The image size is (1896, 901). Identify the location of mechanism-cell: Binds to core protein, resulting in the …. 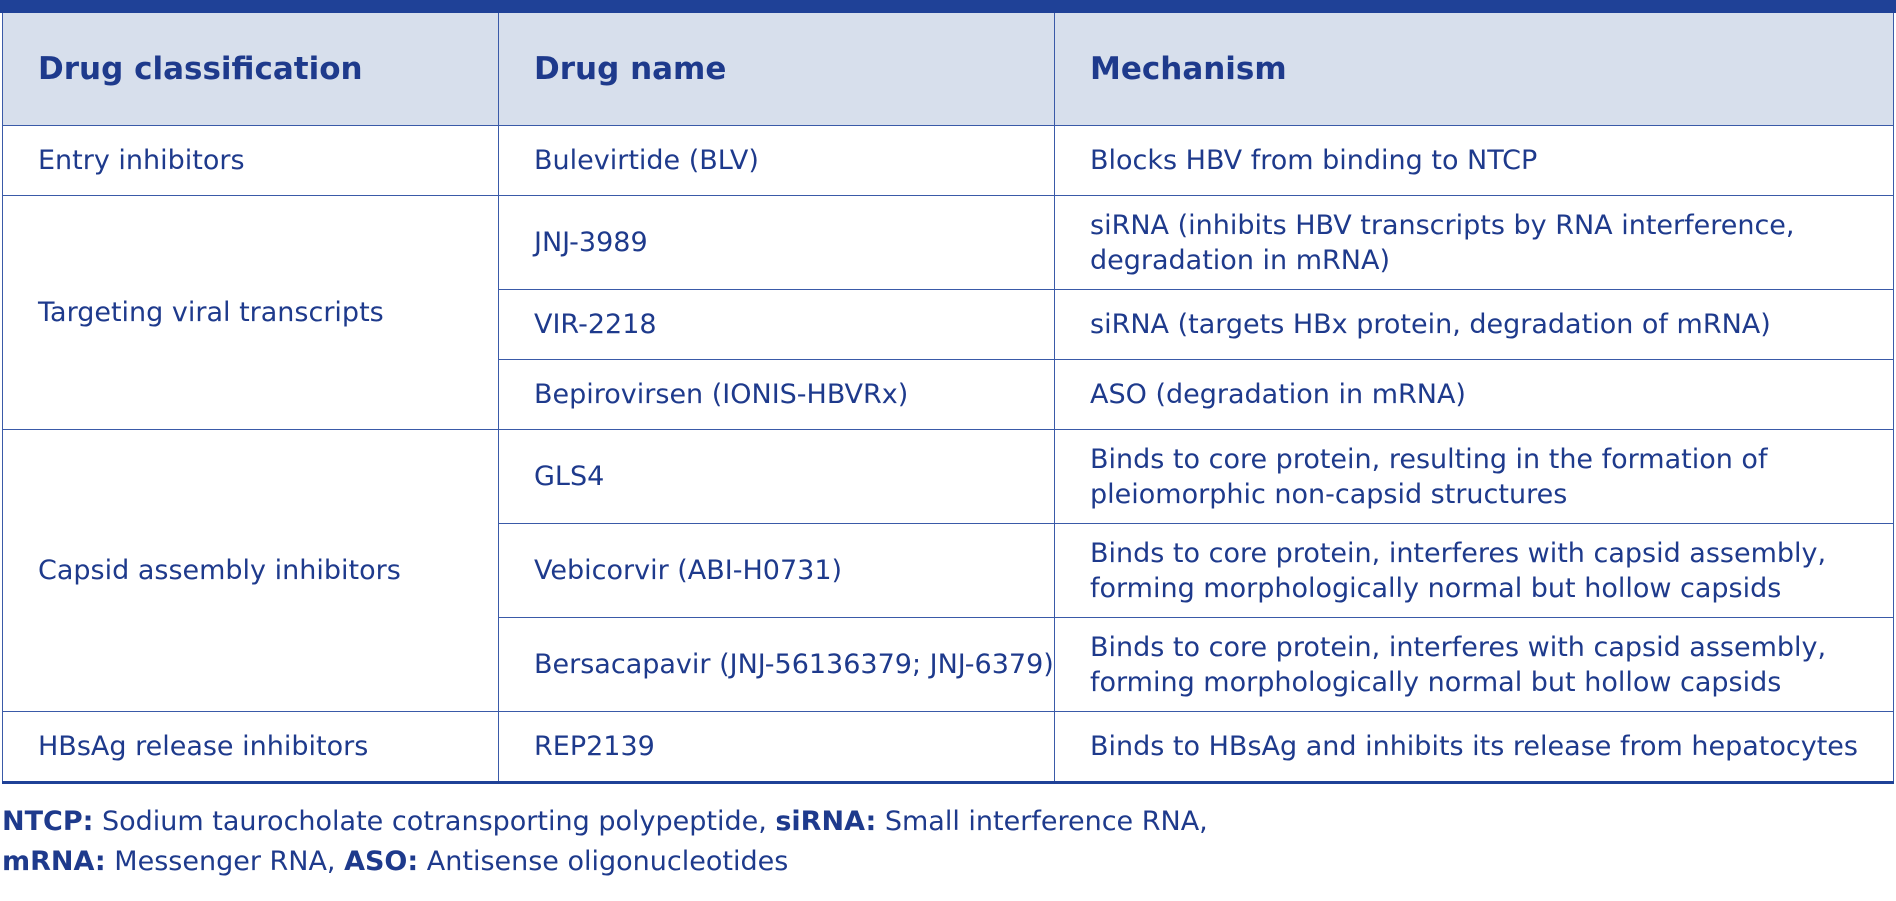
(1474, 476).